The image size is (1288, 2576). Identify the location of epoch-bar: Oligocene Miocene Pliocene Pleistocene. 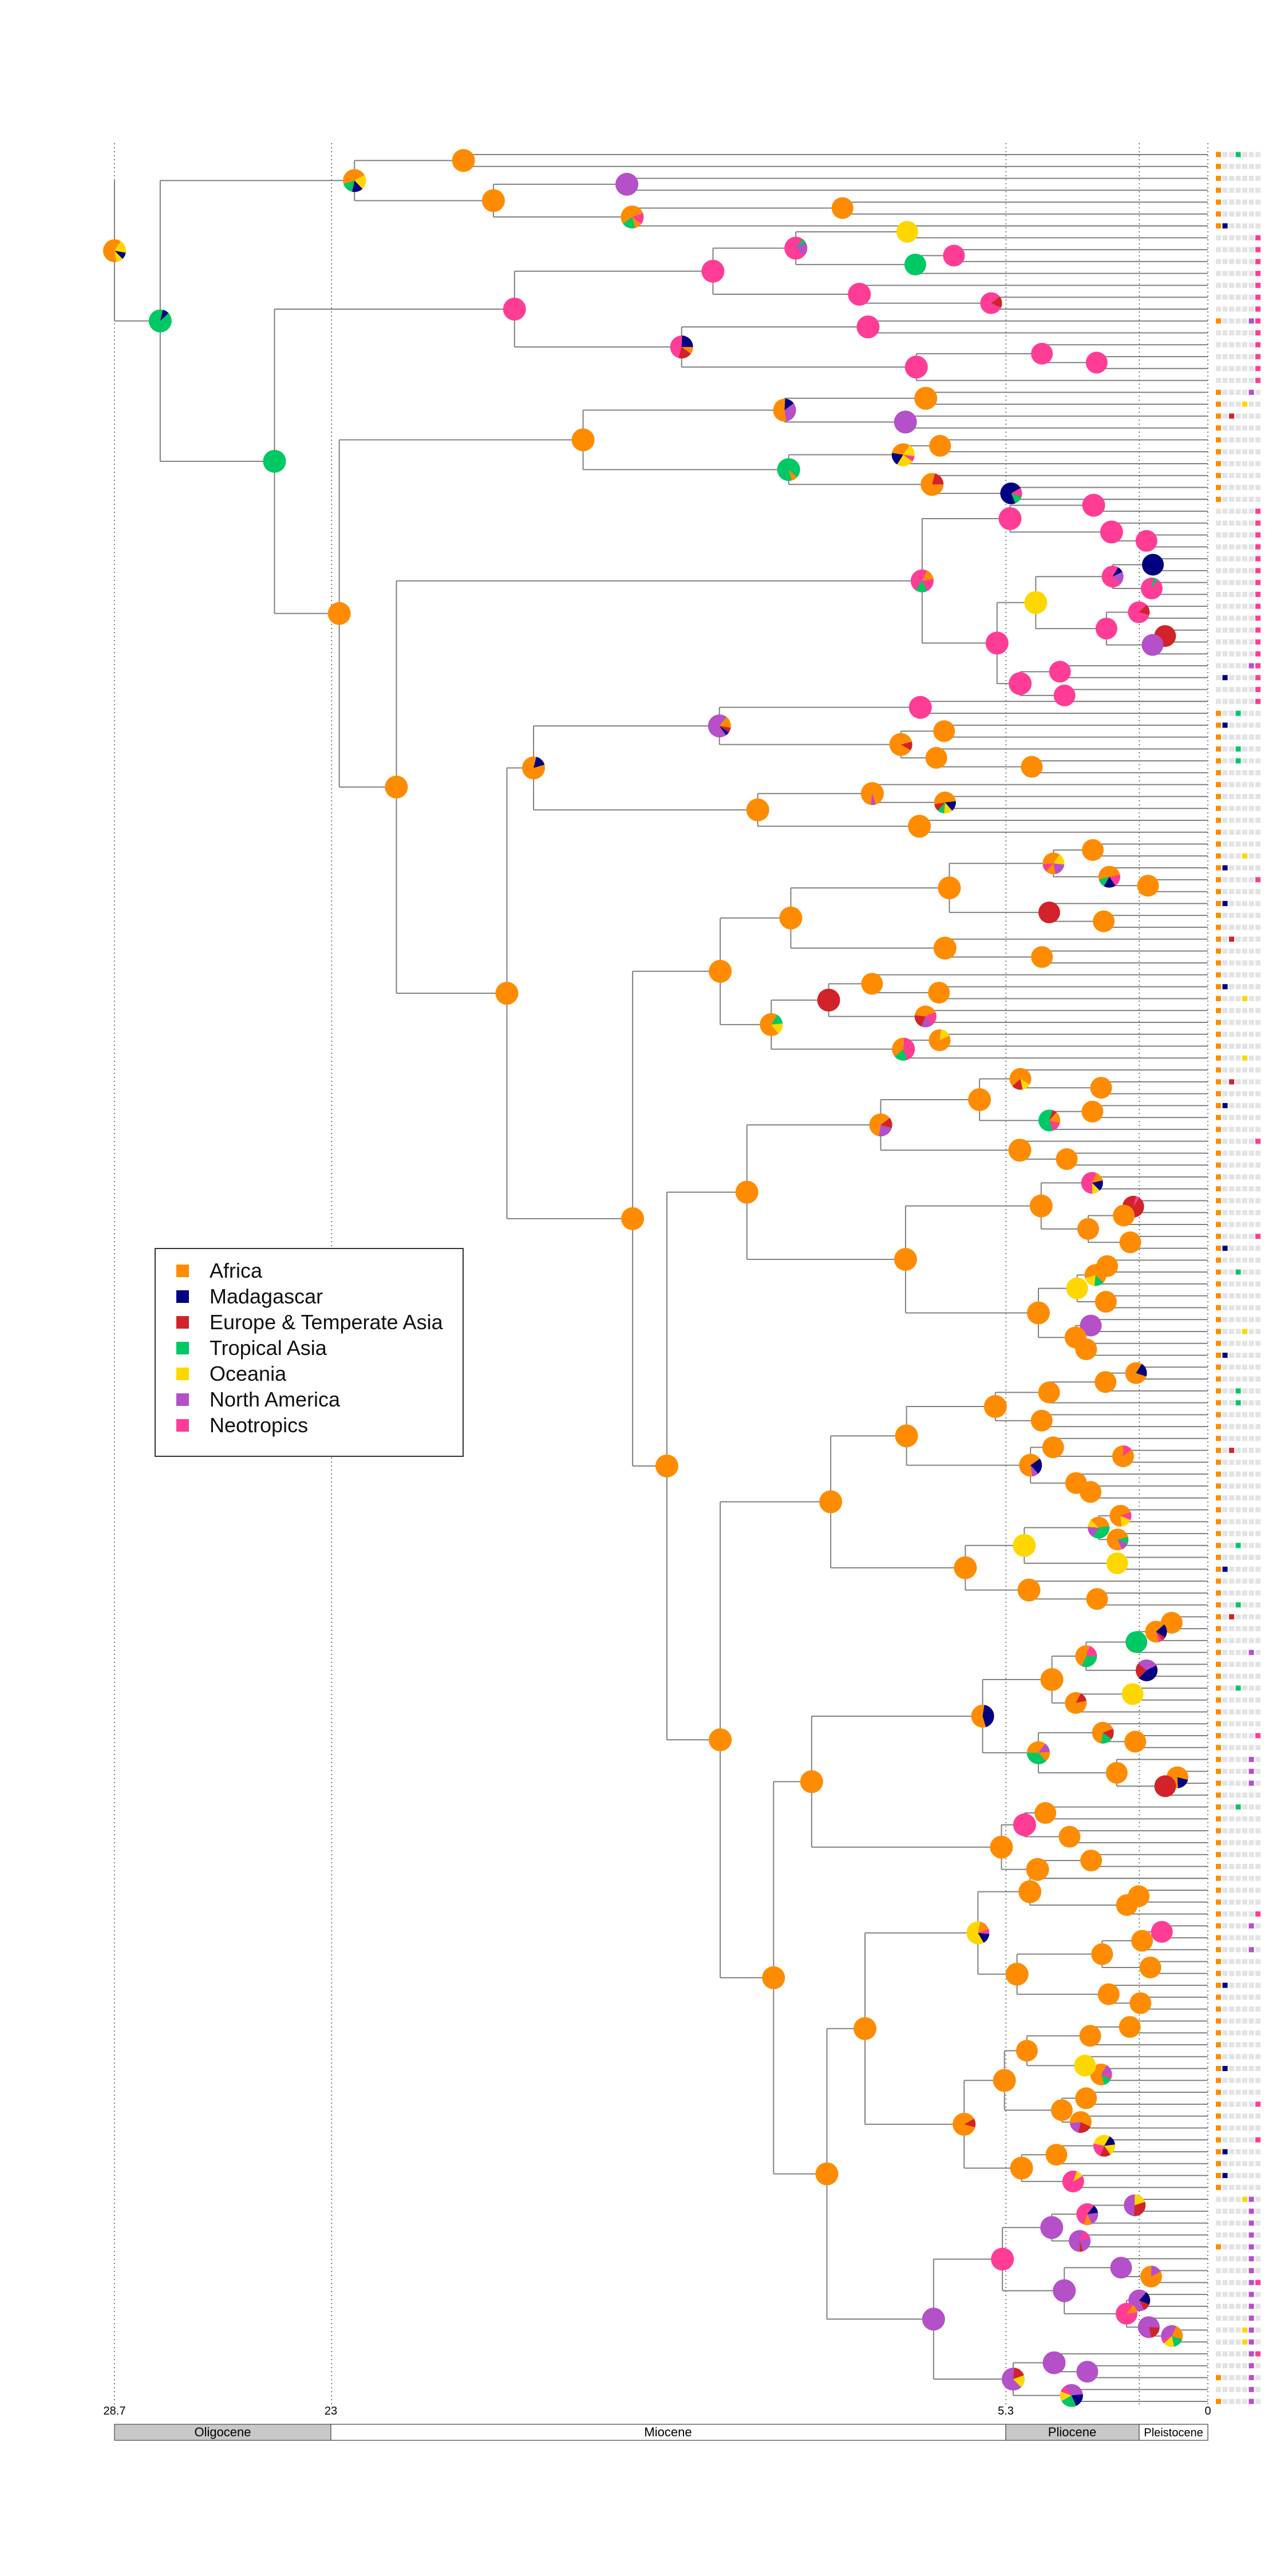
(661, 2432).